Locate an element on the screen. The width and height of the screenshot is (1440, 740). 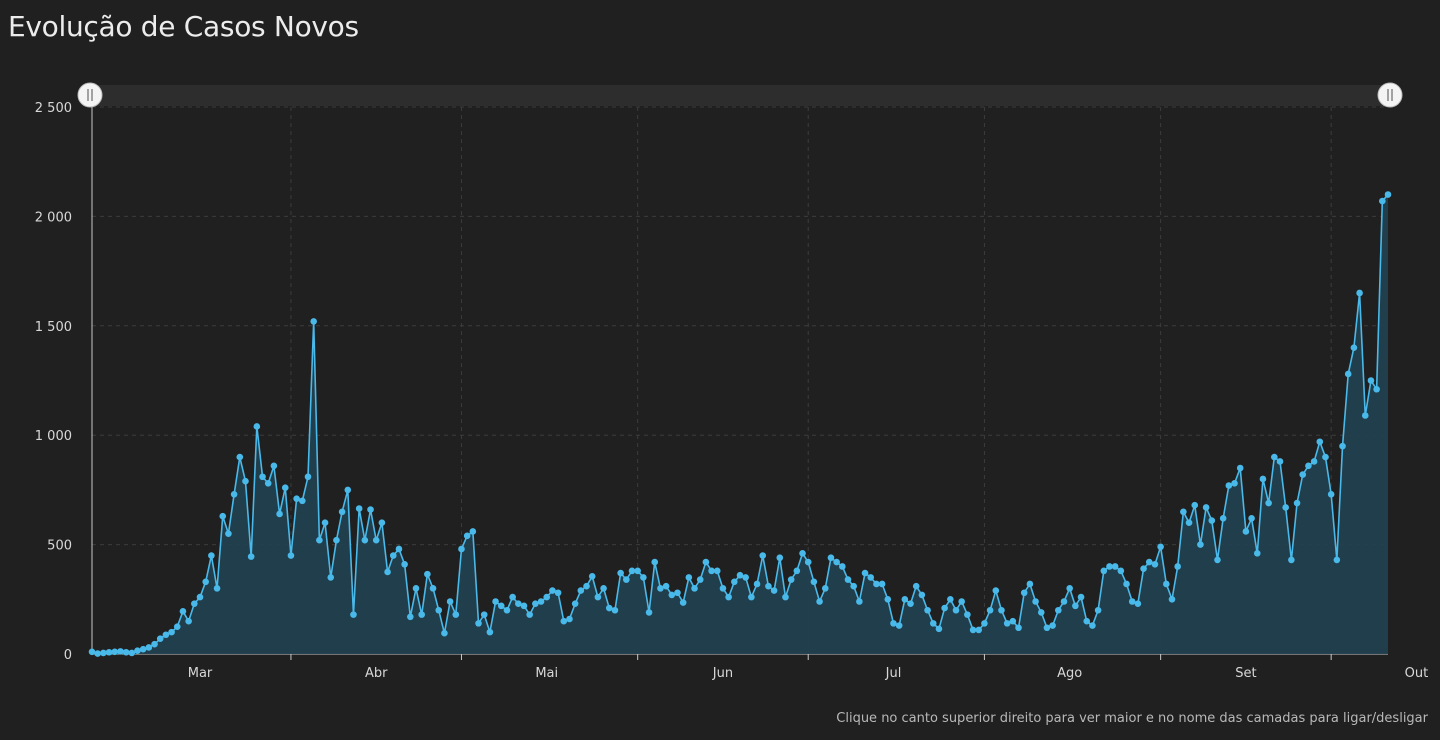
x-tick-label: Abr is located at coordinates (376, 673).